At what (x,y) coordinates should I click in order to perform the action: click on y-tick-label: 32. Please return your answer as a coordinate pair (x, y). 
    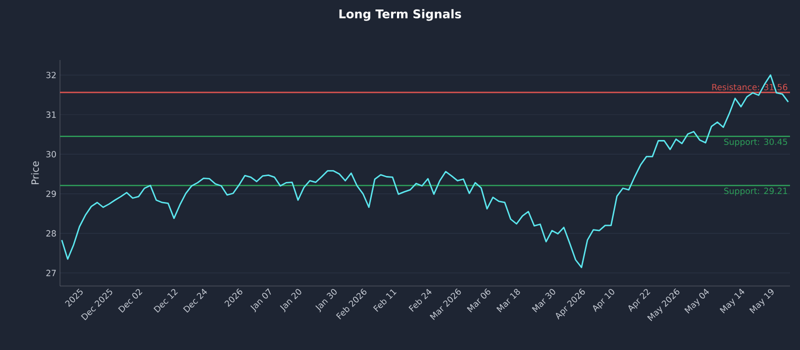
    Looking at the image, I should click on (51, 75).